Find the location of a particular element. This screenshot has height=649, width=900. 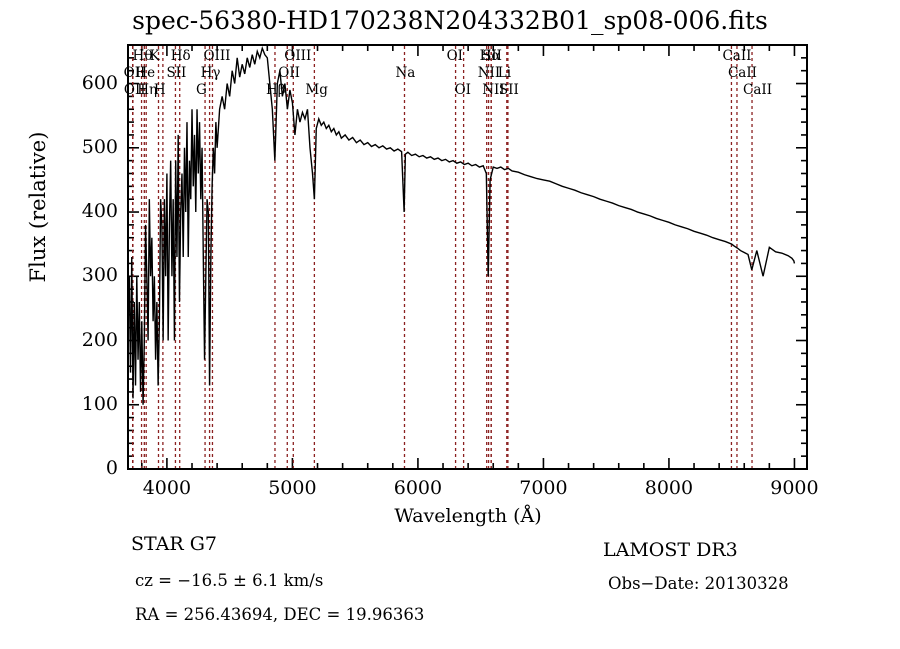

y-tick-500: 500 is located at coordinates (99, 146).